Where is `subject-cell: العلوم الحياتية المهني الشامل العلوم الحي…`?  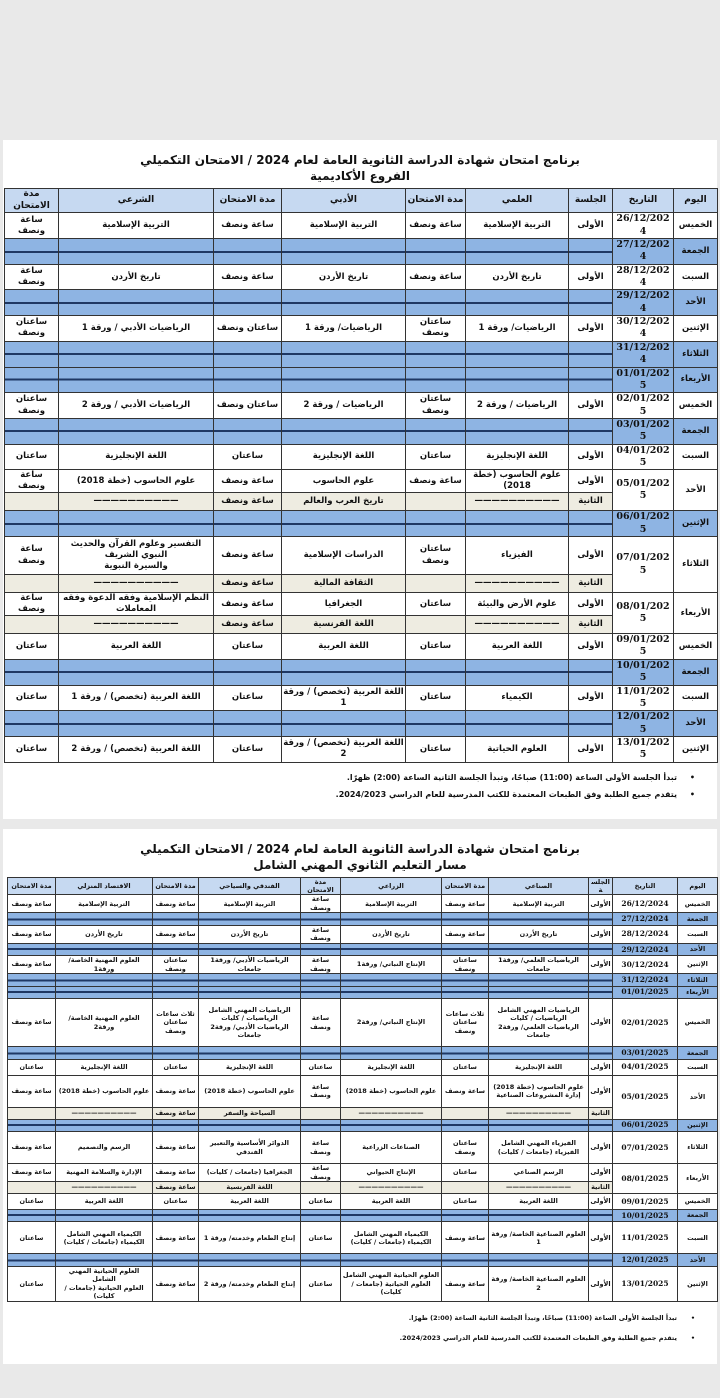
subject-cell: العلوم الحياتية المهني الشامل العلوم الحي… is located at coordinates (104, 1283).